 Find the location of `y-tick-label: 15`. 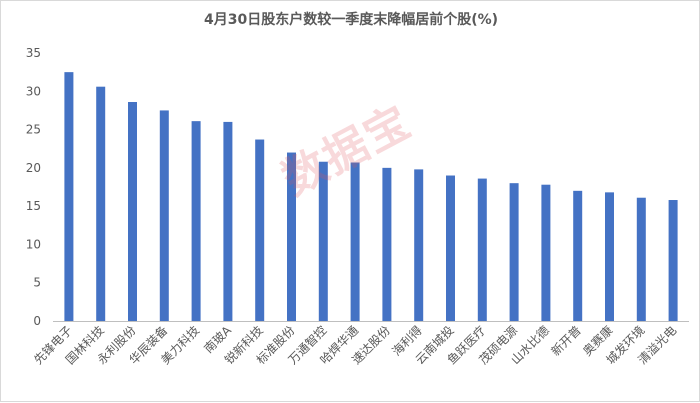

y-tick-label: 15 is located at coordinates (33, 206).